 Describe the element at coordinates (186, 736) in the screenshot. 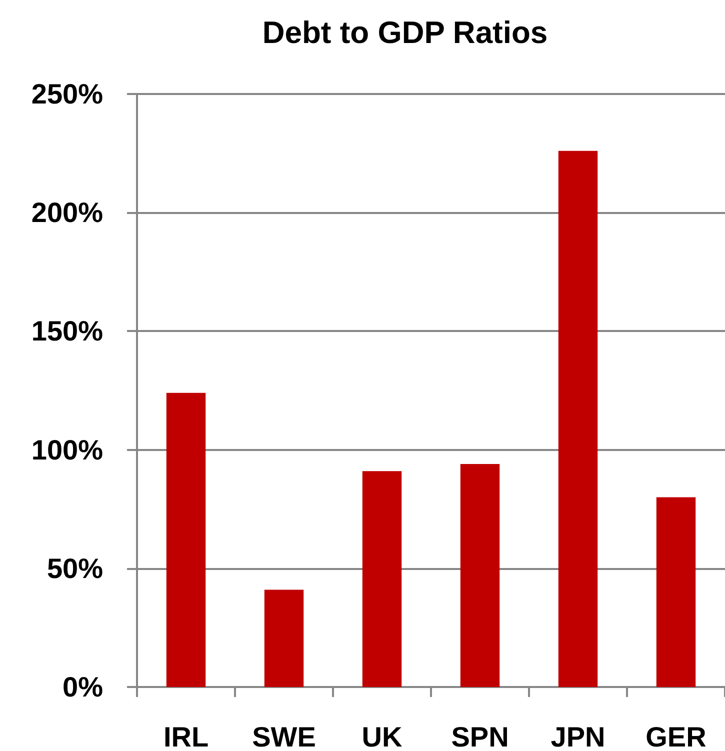

I see `x-tick-label: IRL` at that location.